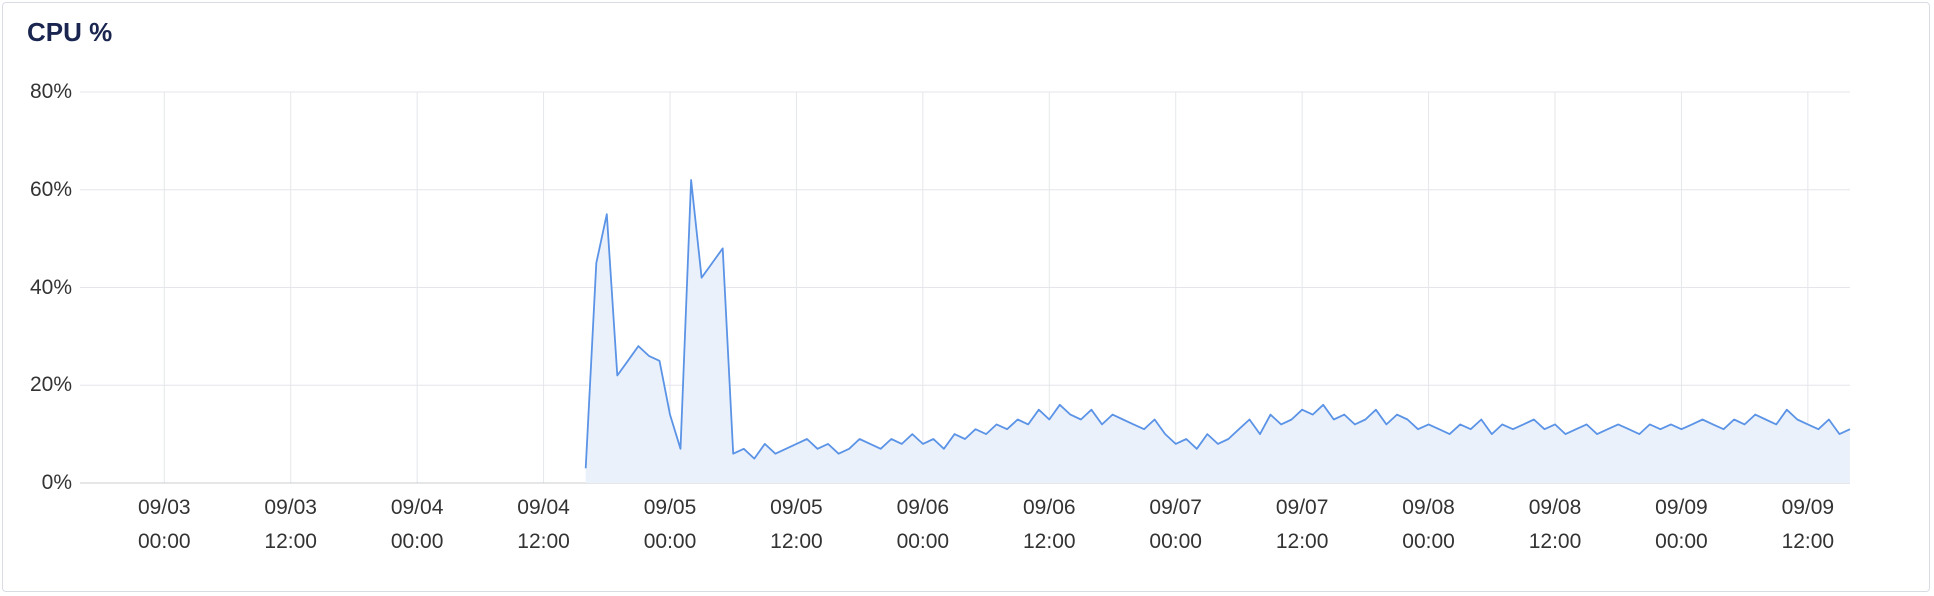 The width and height of the screenshot is (1934, 596). I want to click on x-tick-label: 09/08 12:00, so click(1555, 524).